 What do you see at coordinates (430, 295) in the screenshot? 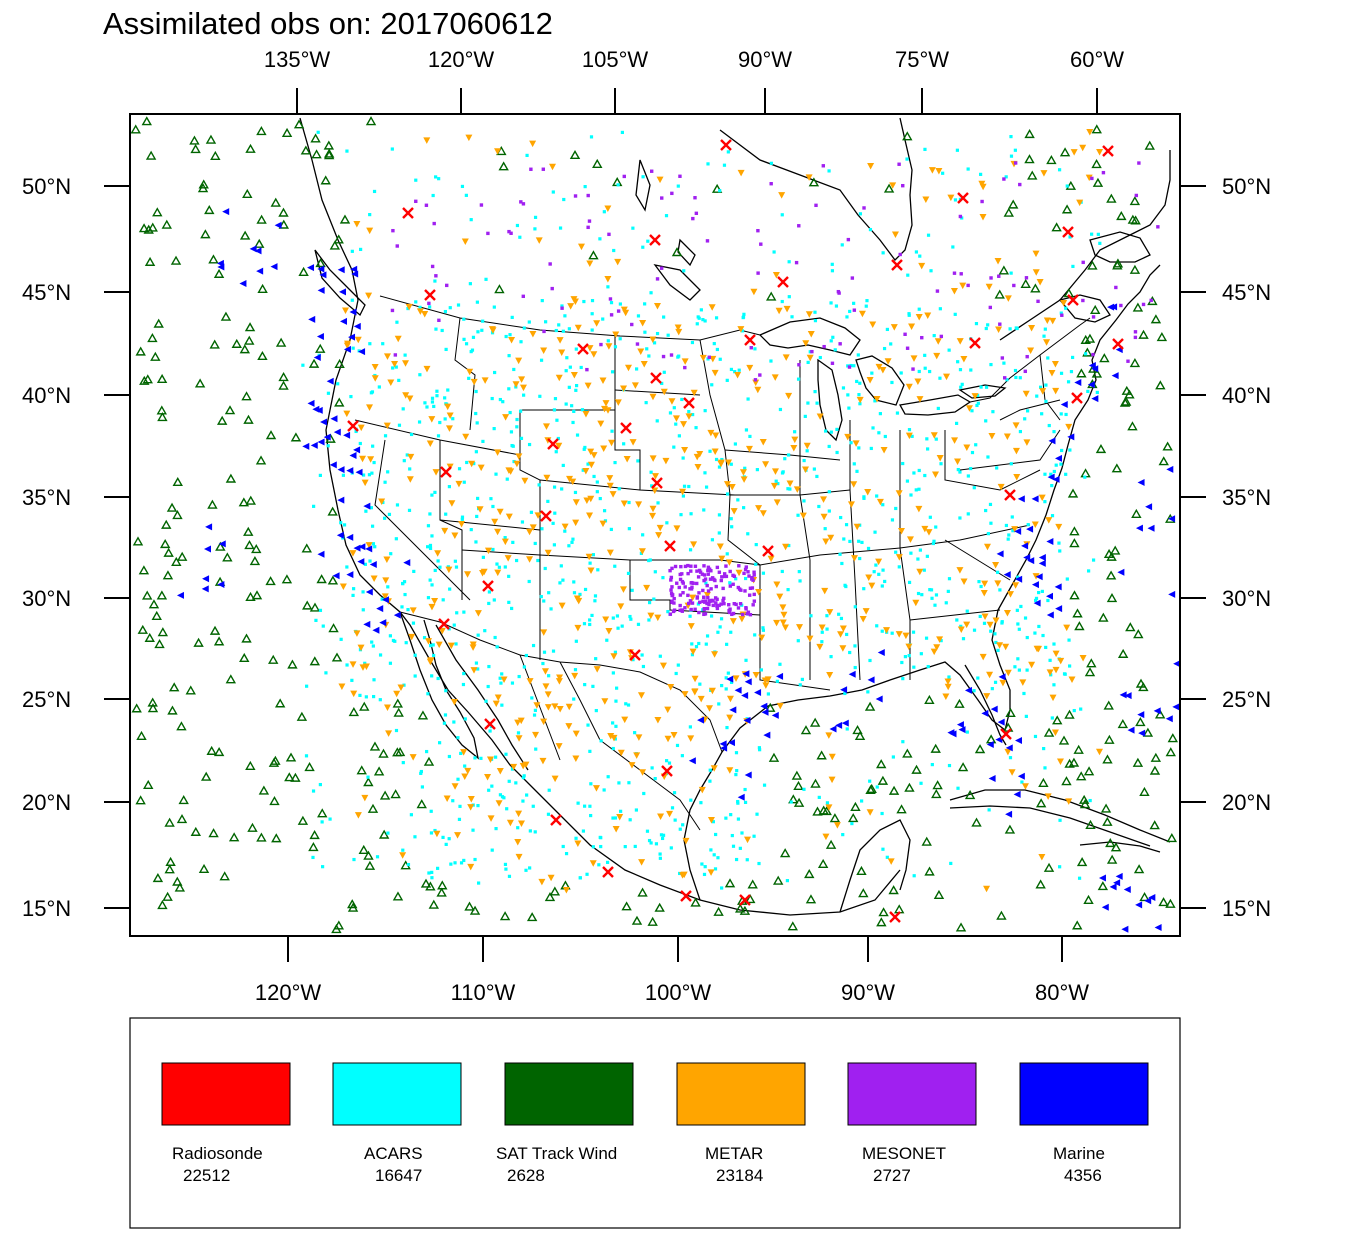
I see `radiosonde-mark` at bounding box center [430, 295].